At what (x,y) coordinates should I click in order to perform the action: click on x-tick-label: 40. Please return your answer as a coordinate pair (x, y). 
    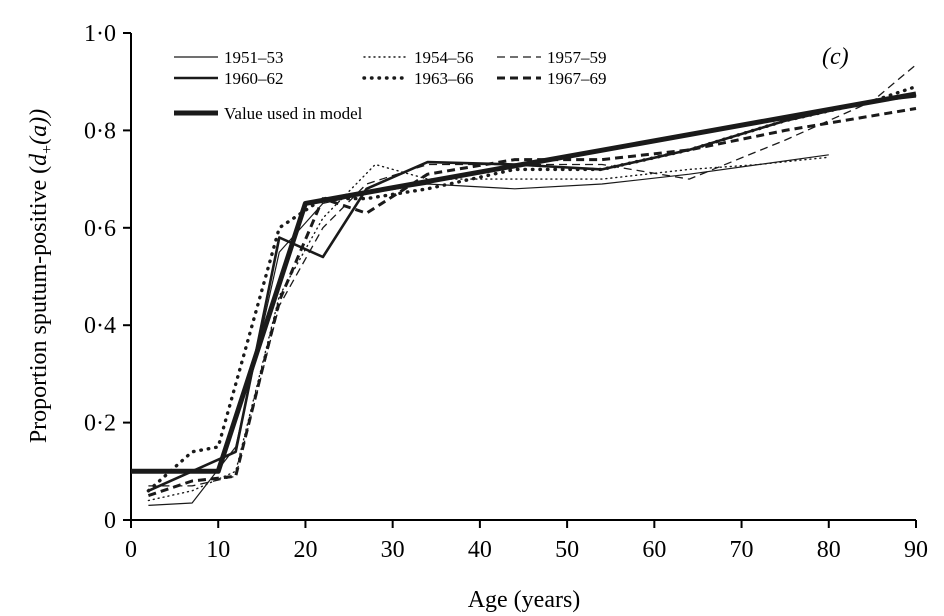
    Looking at the image, I should click on (480, 550).